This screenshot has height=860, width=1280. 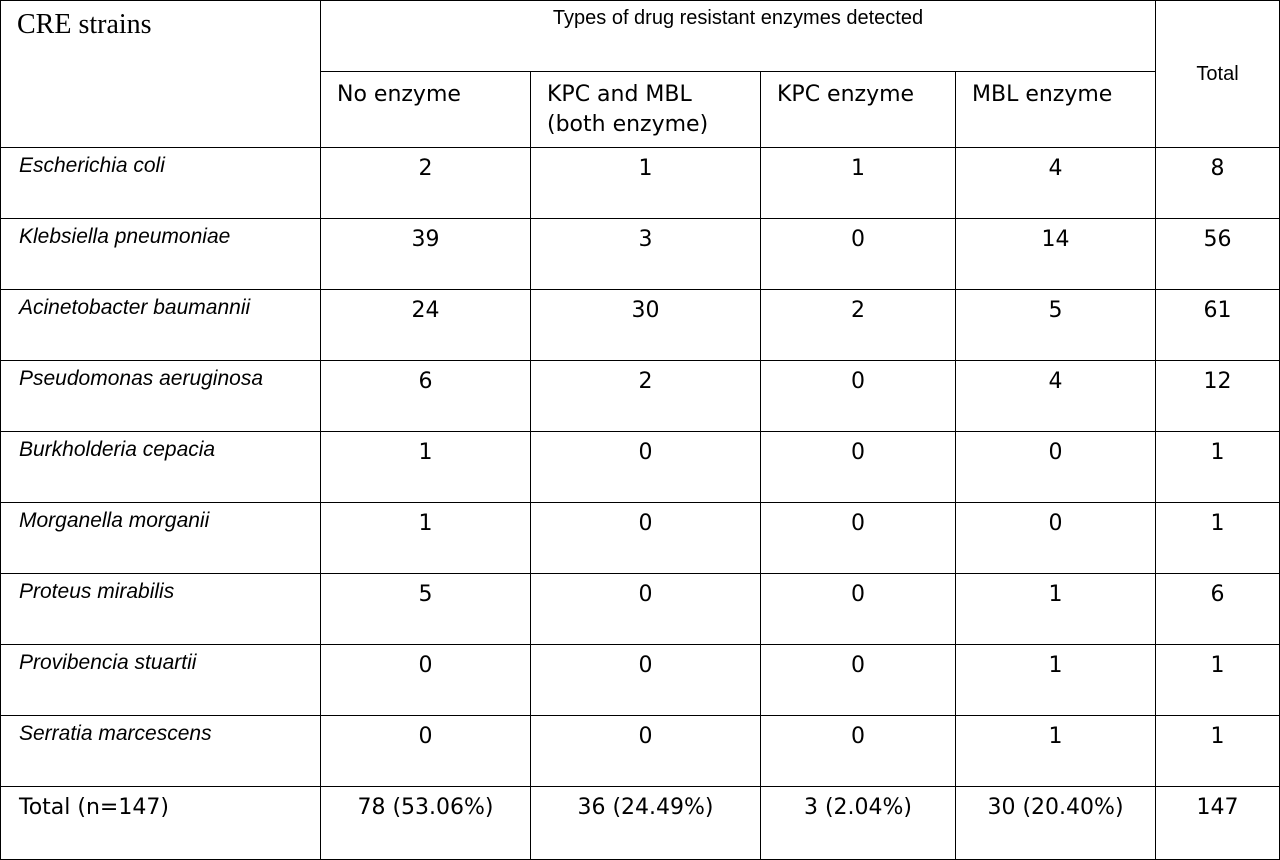 I want to click on data-row: Proteus mirabilis 5 0 0 1 6, so click(x=640, y=609).